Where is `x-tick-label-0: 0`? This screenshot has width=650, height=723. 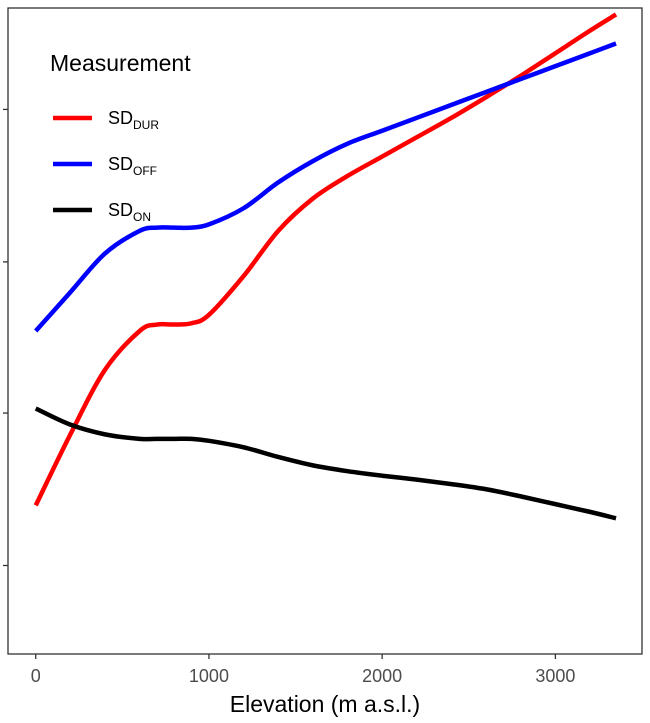 x-tick-label-0: 0 is located at coordinates (36, 676).